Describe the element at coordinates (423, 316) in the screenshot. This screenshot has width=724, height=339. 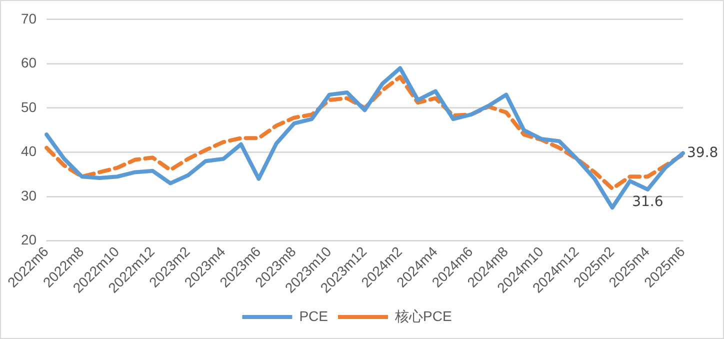
I see `legend-label: 核心PCE` at that location.